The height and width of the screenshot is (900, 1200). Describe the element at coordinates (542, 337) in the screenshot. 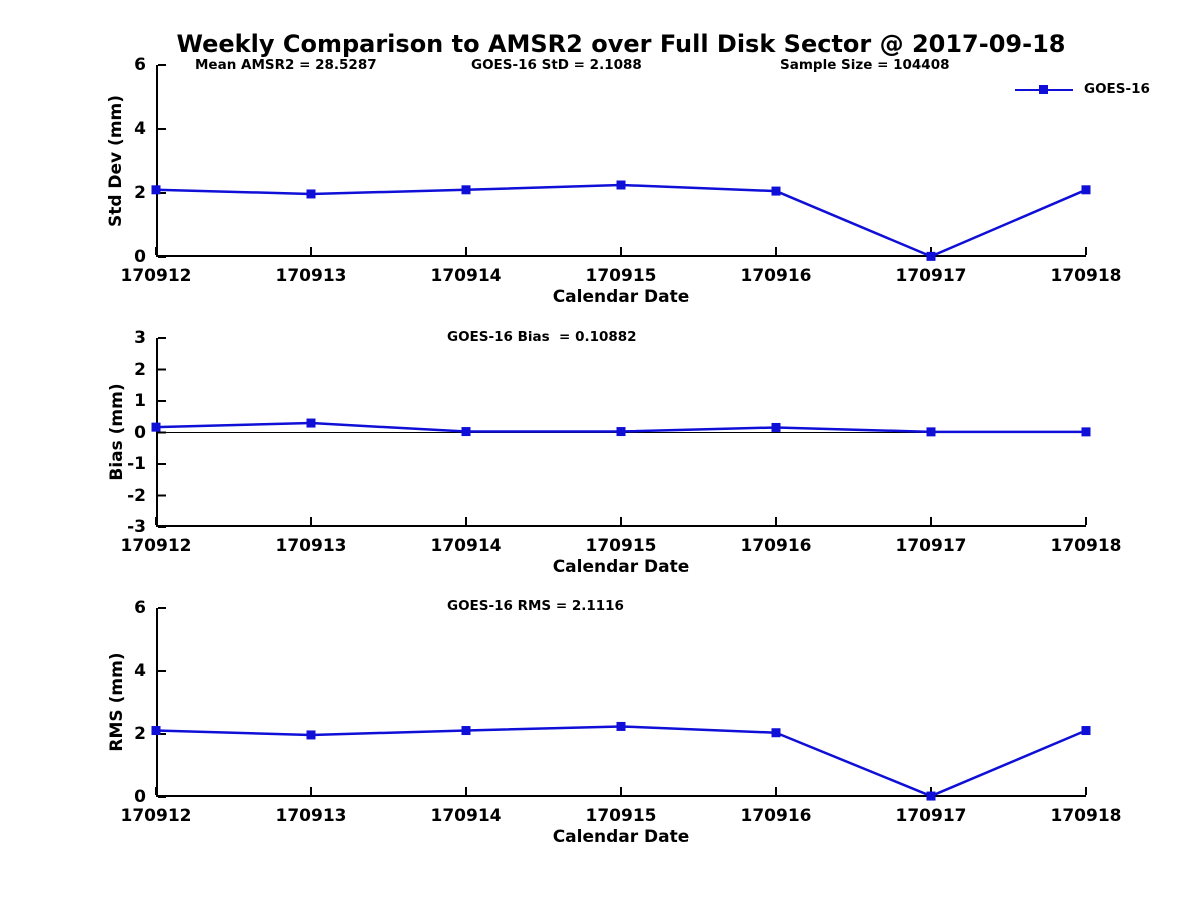

I see `annotation-goes16-bias: GOES-16 Bias = 0.10882` at that location.